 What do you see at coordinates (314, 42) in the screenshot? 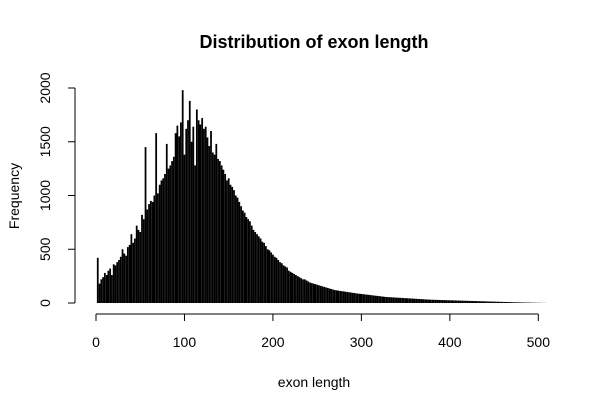
I see `chart-title: Distribution of exon length` at bounding box center [314, 42].